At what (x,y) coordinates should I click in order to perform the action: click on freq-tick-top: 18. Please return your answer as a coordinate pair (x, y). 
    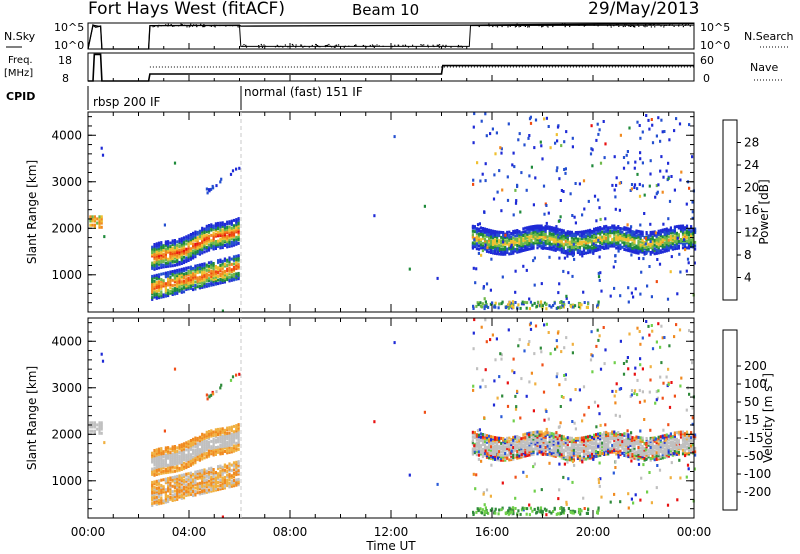
    Looking at the image, I should click on (65, 60).